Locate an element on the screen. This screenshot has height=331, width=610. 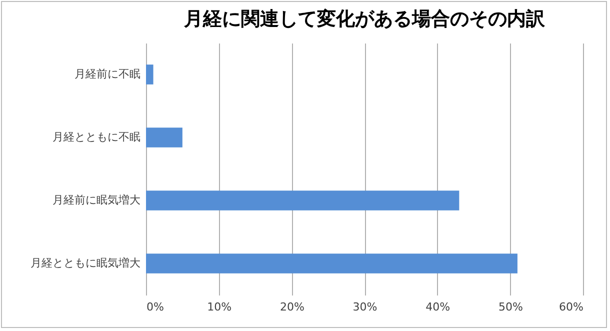
y-tick-label: 月経前に不眠 is located at coordinates (107, 74).